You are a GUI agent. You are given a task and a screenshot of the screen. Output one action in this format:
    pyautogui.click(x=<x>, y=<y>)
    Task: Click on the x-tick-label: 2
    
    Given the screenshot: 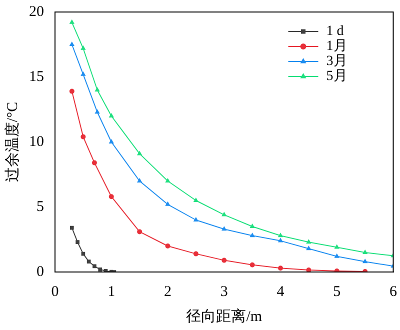 What is the action you would take?
    pyautogui.click(x=168, y=292)
    